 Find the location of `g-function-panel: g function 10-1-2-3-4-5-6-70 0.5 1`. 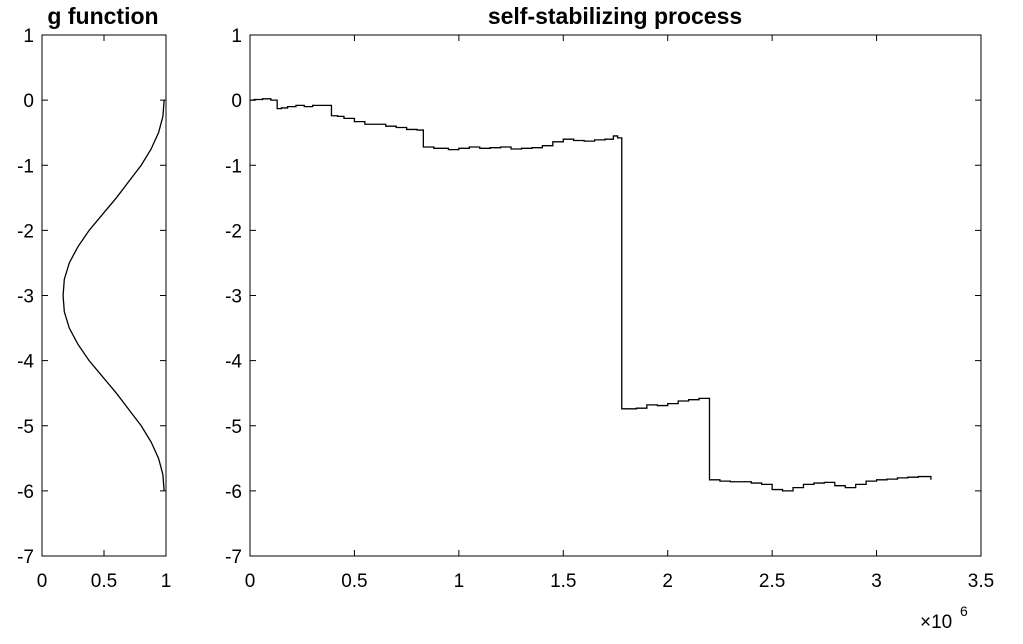

g-function-panel: g function 10-1-2-3-4-5-6-70 0.5 1 is located at coordinates (94, 297).